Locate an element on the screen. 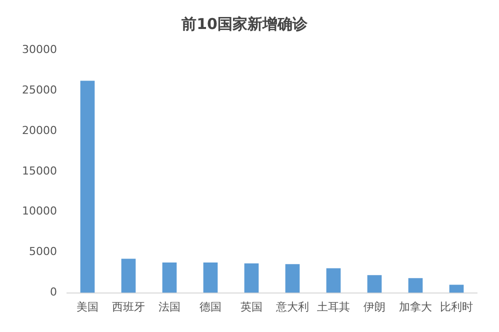 This screenshot has width=499, height=332. y-tick-label: 30000 is located at coordinates (39, 49).